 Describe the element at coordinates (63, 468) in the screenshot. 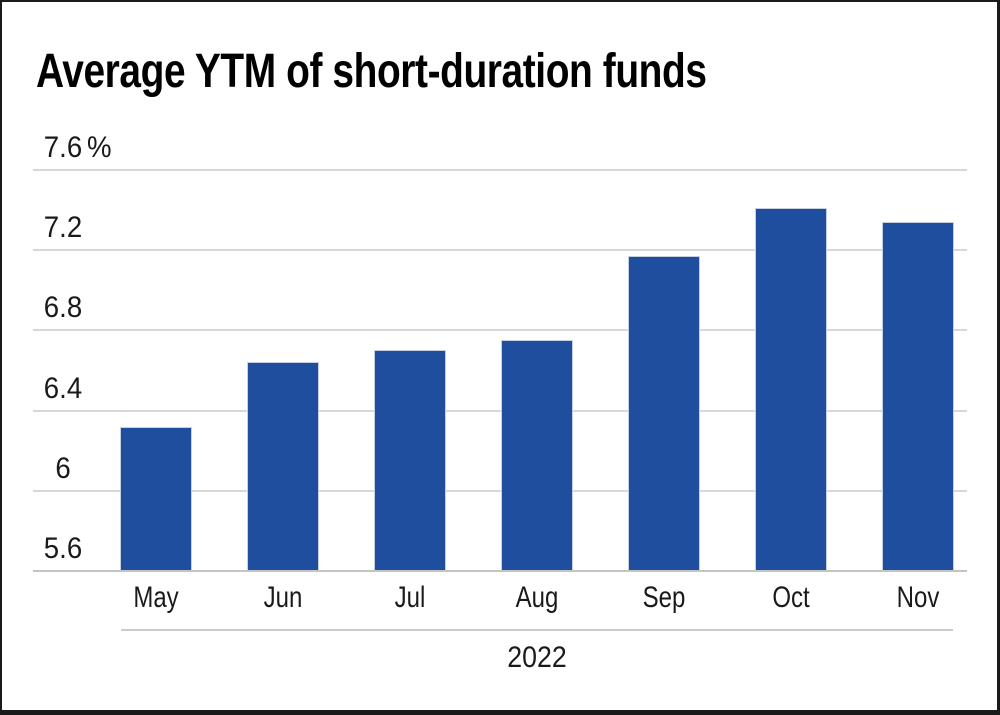

I see `y-tick-label: 6` at that location.